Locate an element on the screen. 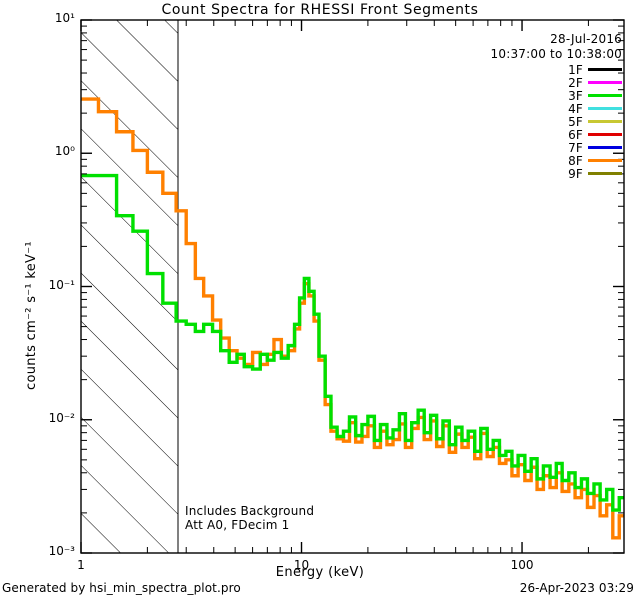 The height and width of the screenshot is (600, 640). axis-tick-label: 10⁻² is located at coordinates (61, 417).